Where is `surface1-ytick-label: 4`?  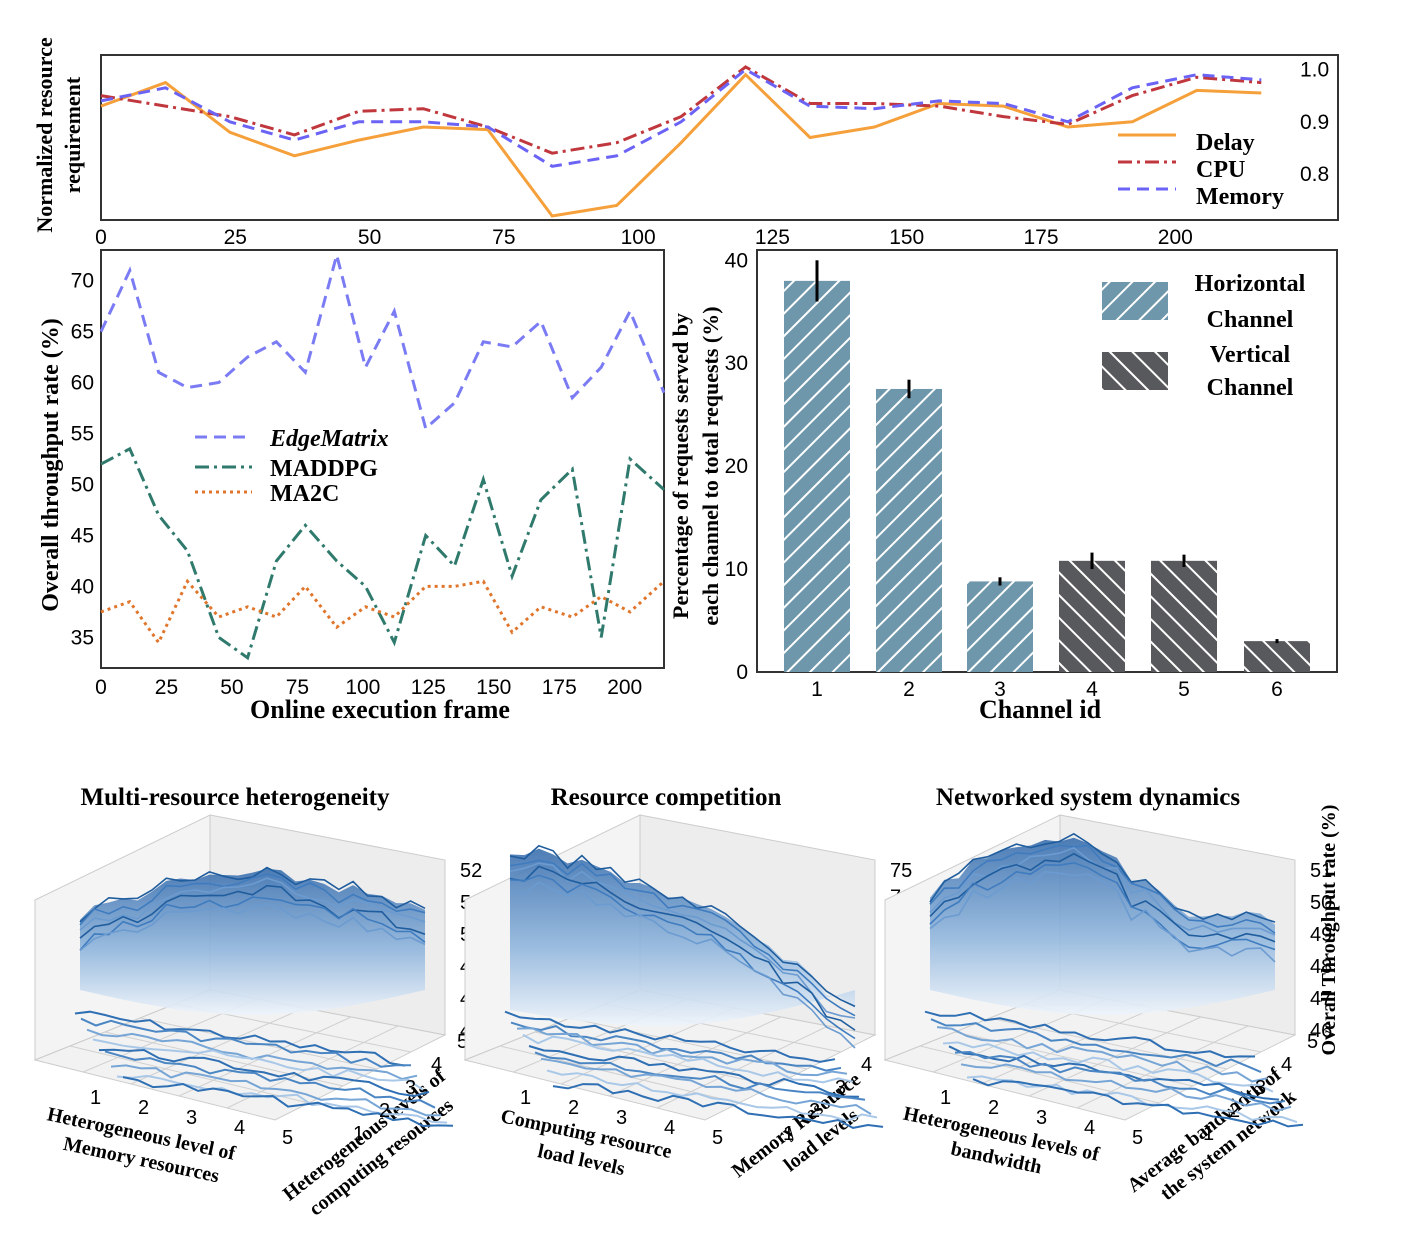 surface1-ytick-label: 4 is located at coordinates (436, 1065).